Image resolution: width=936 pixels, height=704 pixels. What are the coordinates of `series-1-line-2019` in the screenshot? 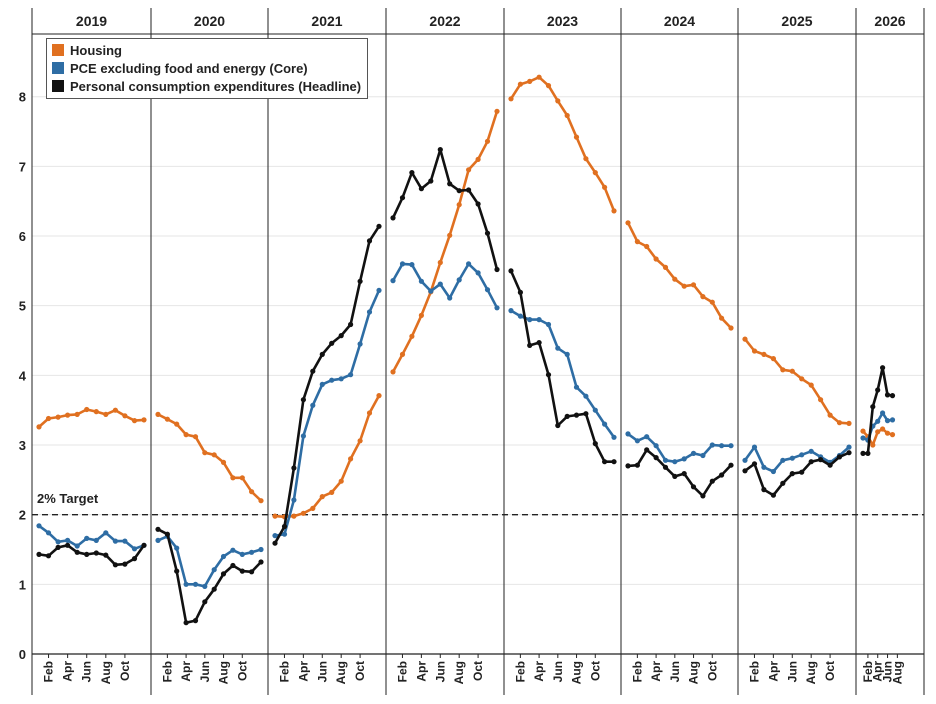 It's located at (91, 537).